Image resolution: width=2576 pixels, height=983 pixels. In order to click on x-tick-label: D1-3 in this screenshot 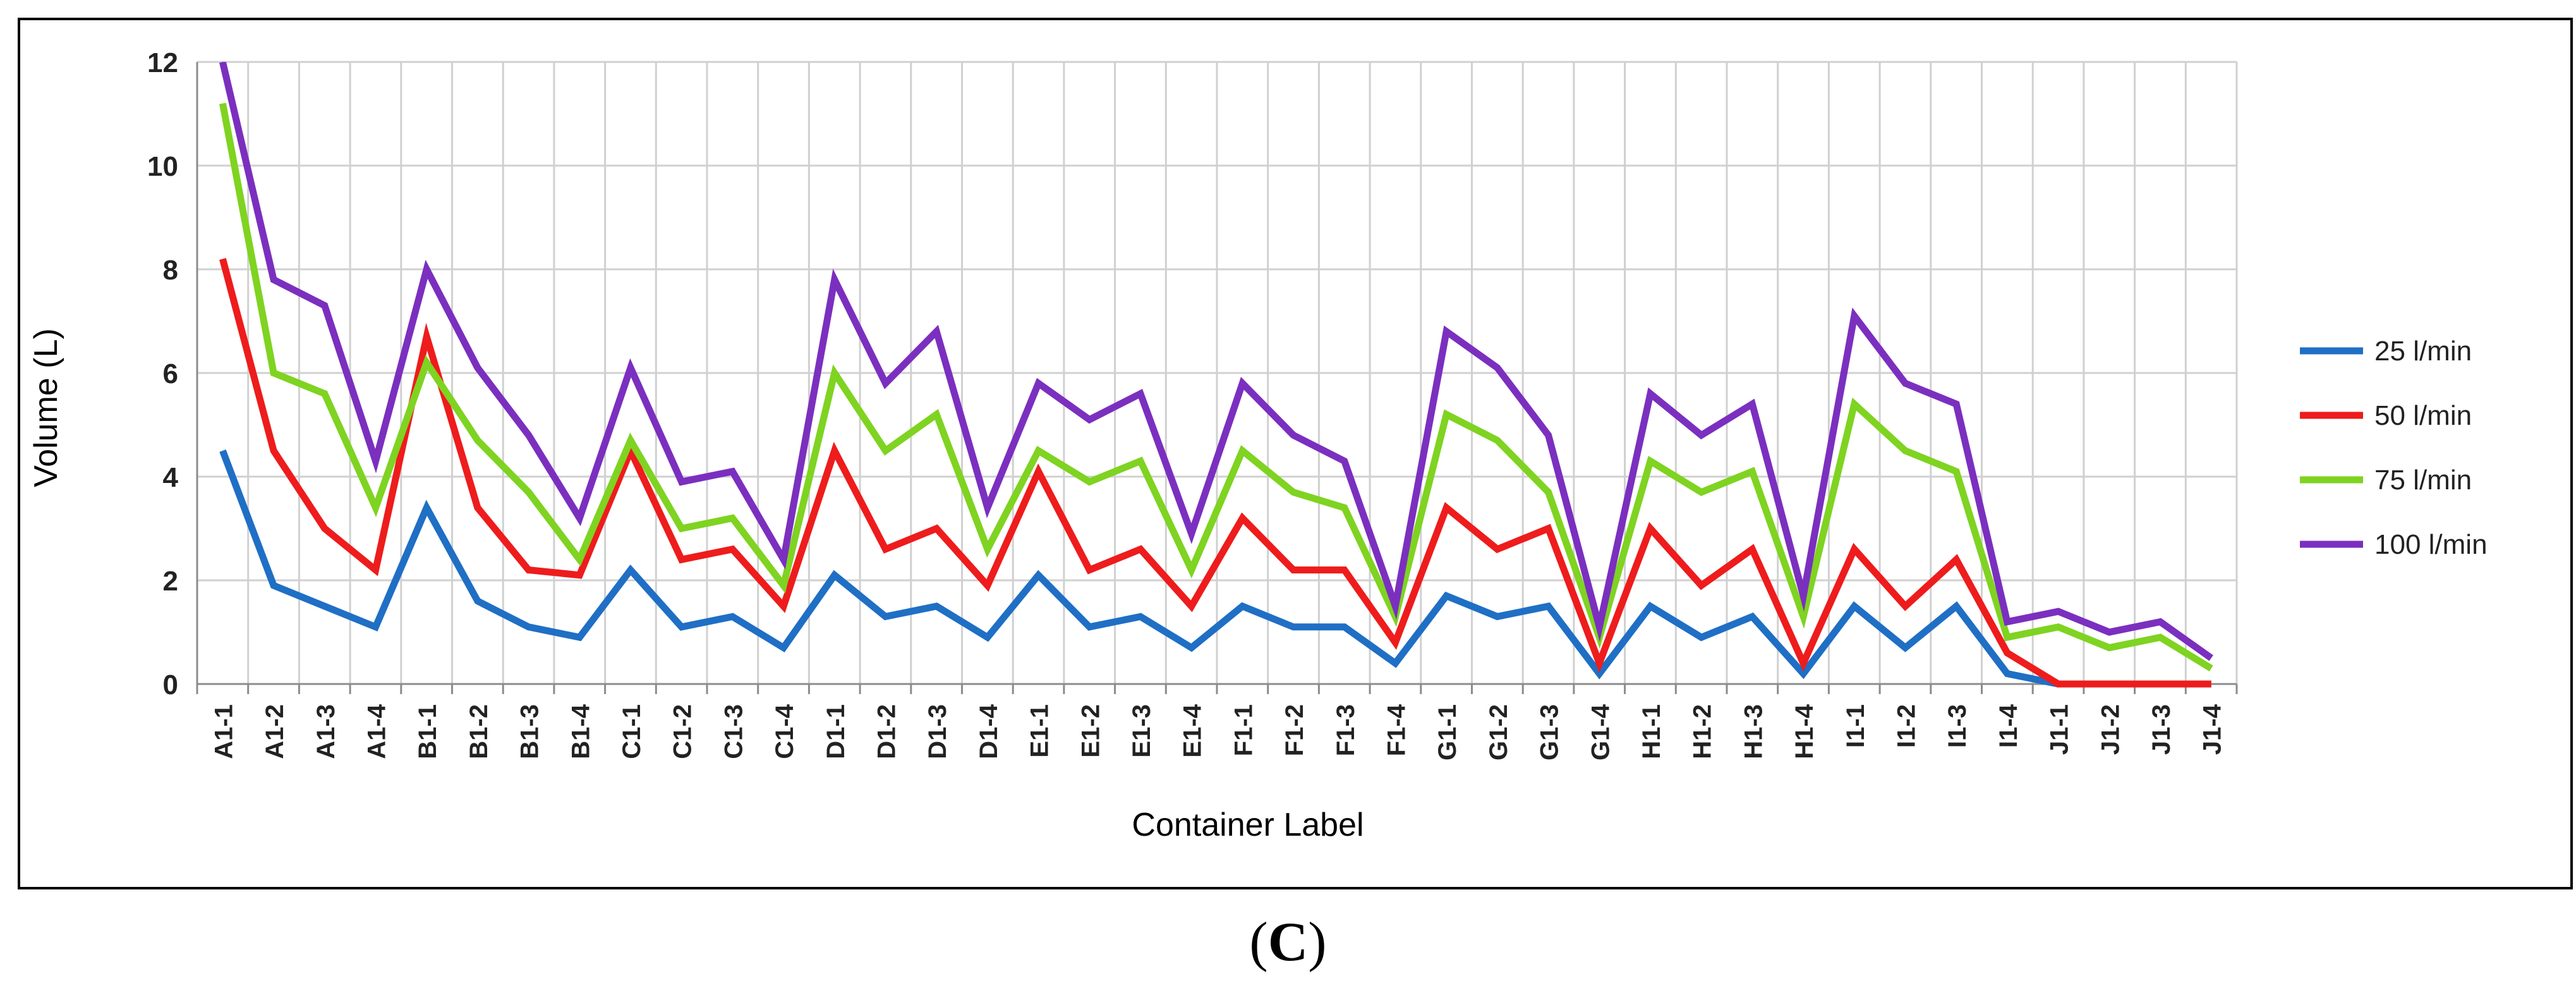, I will do `click(938, 731)`.